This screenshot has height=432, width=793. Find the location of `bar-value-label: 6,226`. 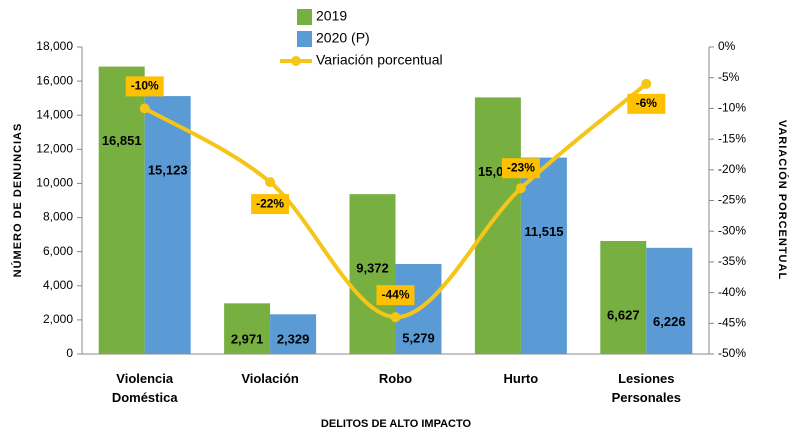

bar-value-label: 6,226 is located at coordinates (669, 321).